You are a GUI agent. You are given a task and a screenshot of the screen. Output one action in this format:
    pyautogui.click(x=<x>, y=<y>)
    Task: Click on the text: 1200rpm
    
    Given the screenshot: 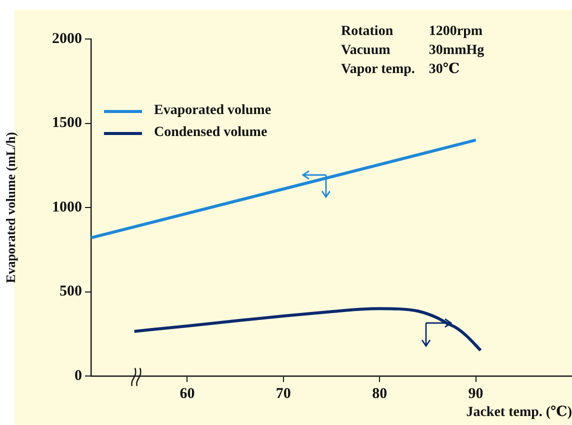 What is the action you would take?
    pyautogui.click(x=456, y=32)
    